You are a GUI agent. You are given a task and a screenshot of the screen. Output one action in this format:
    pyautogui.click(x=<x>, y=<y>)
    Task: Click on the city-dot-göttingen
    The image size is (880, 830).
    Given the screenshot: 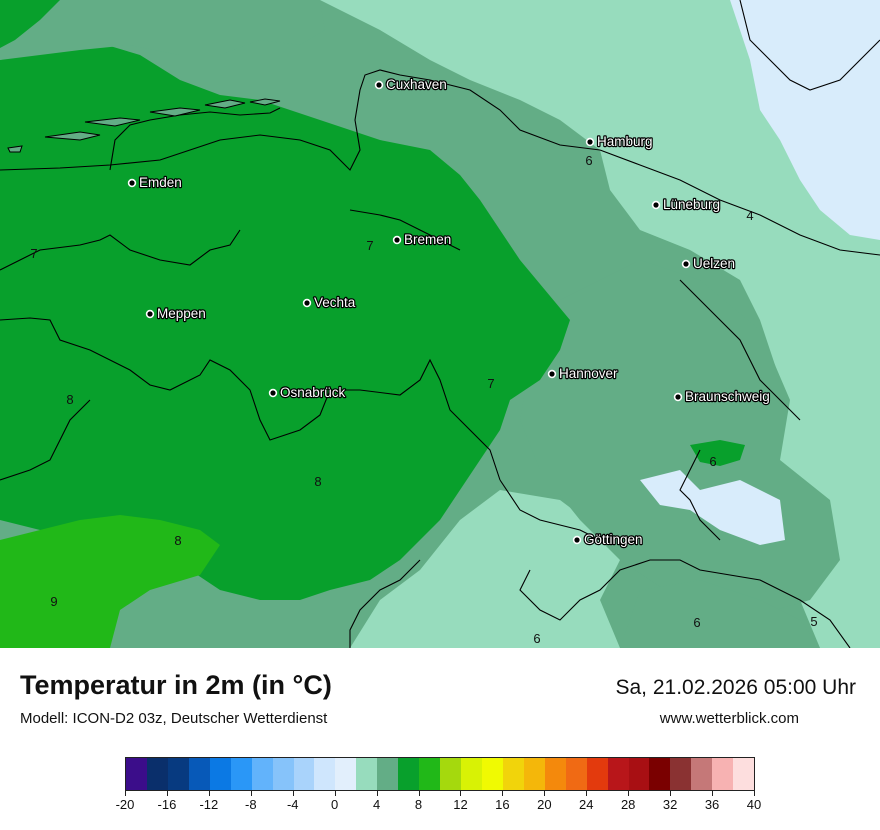 What is the action you would take?
    pyautogui.click(x=577, y=540)
    